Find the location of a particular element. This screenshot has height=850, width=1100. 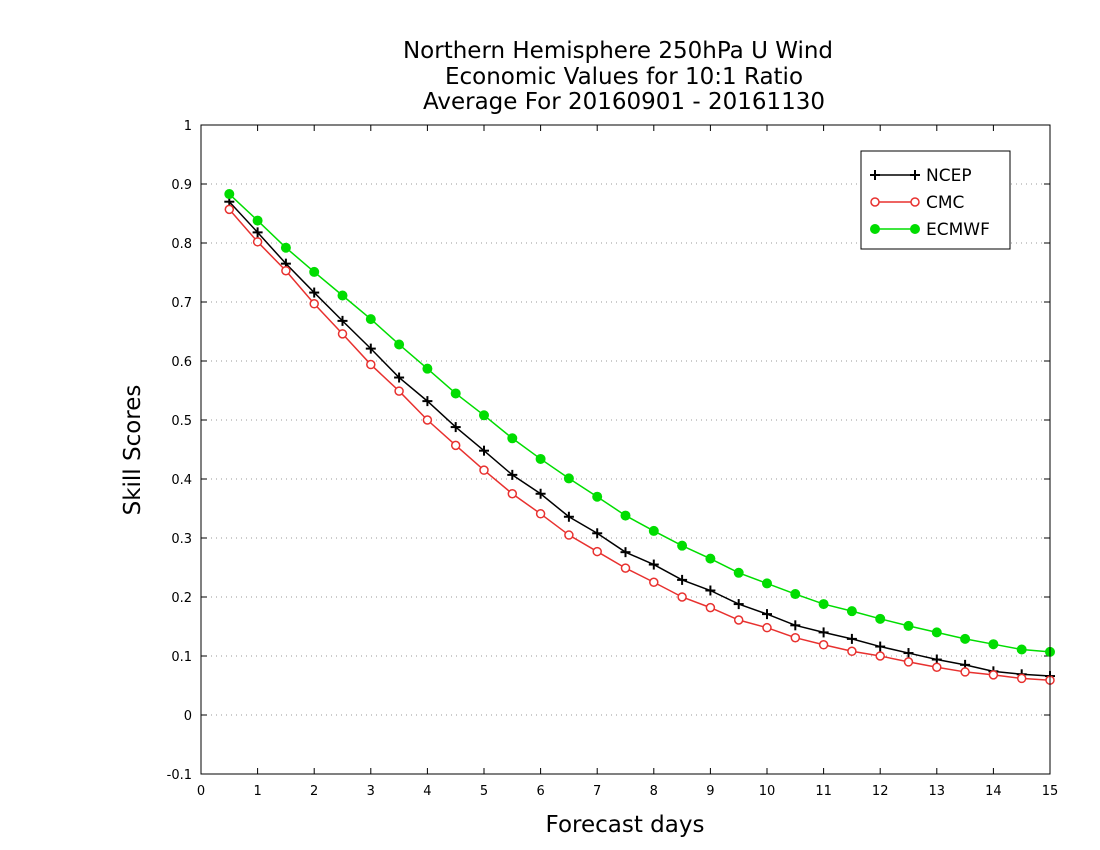

legend-box is located at coordinates (935, 200).